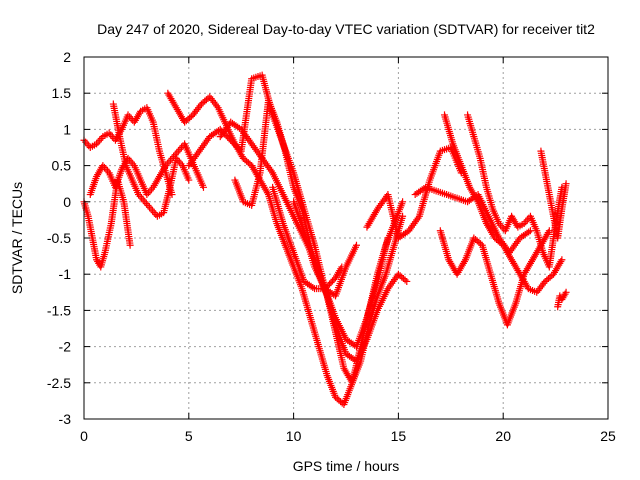 The height and width of the screenshot is (480, 640). Describe the element at coordinates (67, 129) in the screenshot. I see `y-tick-label: 1` at that location.